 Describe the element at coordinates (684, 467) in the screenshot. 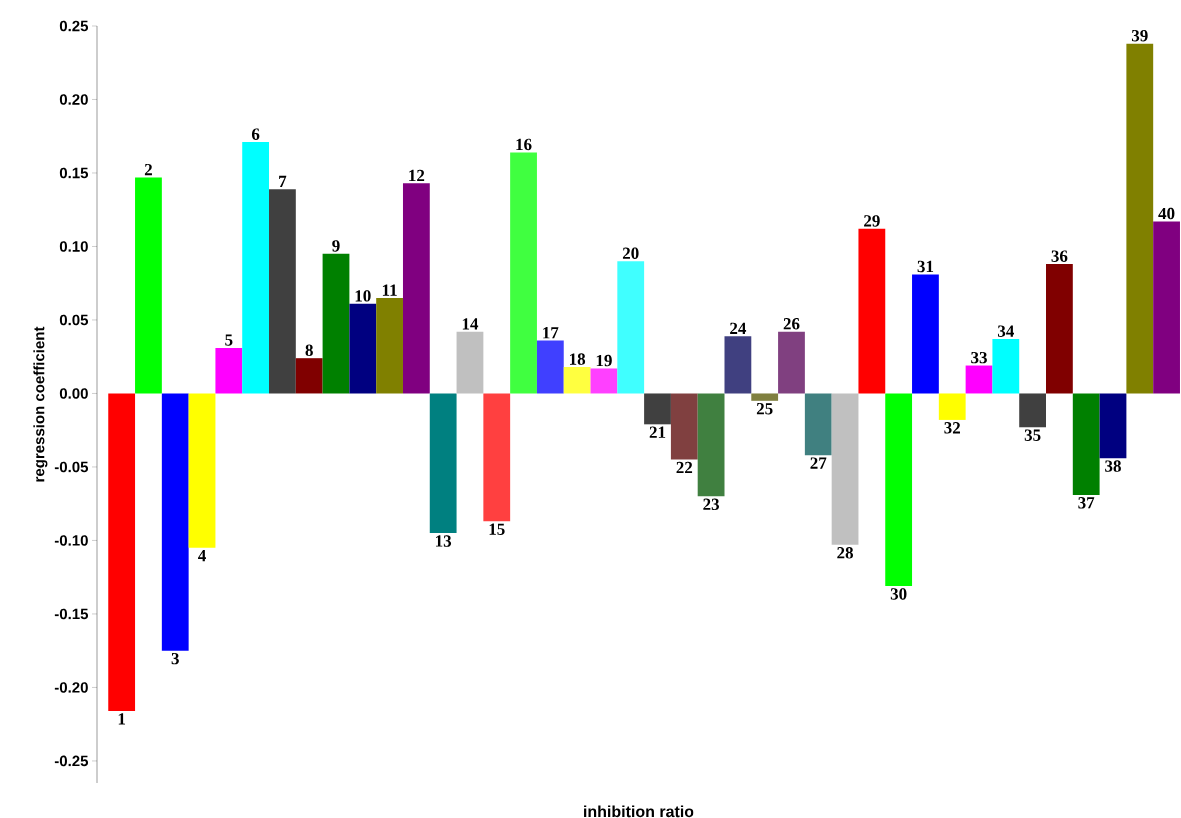

I see `x-tick-label: 22` at that location.